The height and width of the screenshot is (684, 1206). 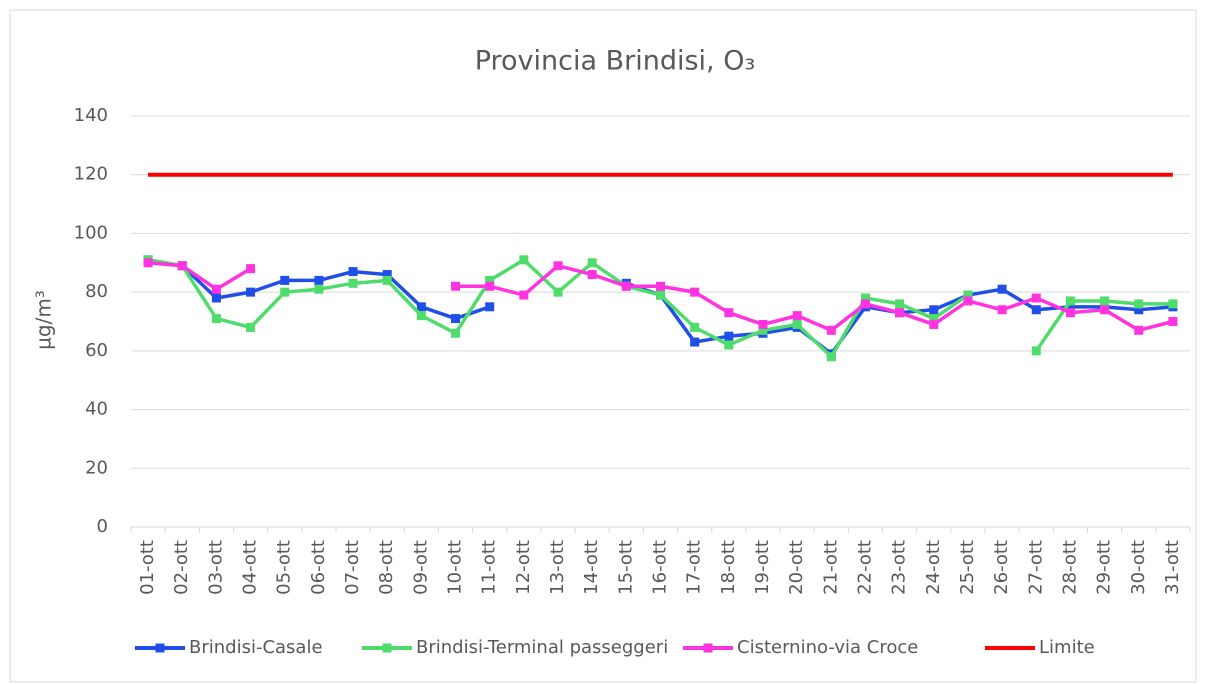 I want to click on x-tick-label: 18-ott, so click(x=728, y=567).